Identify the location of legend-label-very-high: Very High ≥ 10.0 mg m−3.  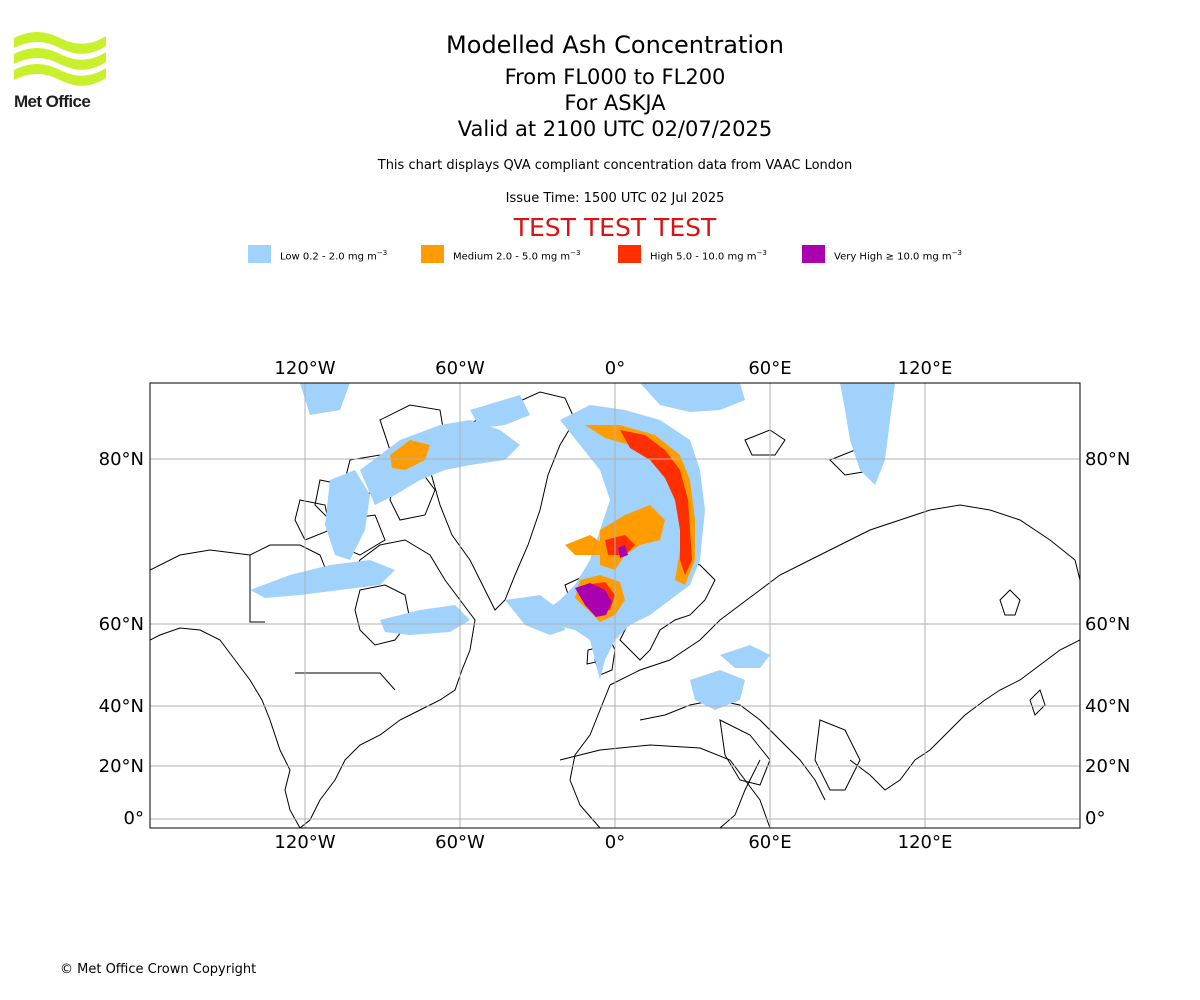
(898, 256).